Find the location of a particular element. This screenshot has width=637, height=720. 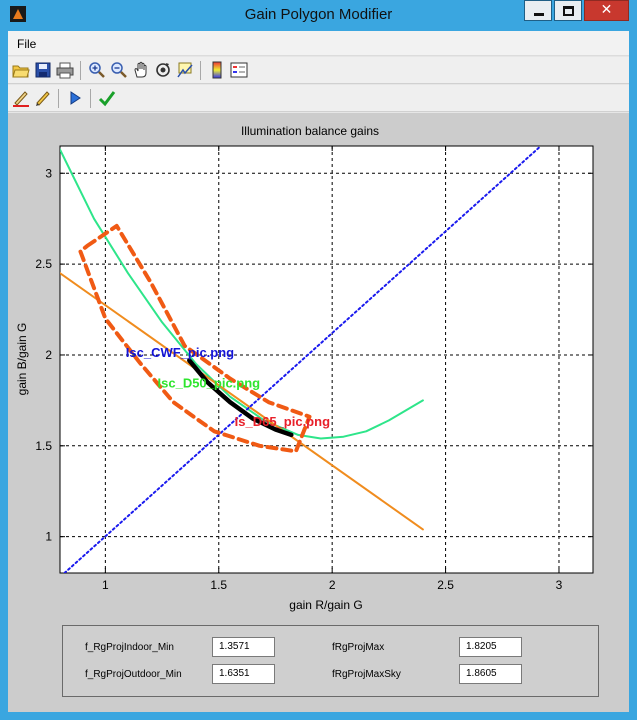

close-icon: ✕ is located at coordinates (606, 10).